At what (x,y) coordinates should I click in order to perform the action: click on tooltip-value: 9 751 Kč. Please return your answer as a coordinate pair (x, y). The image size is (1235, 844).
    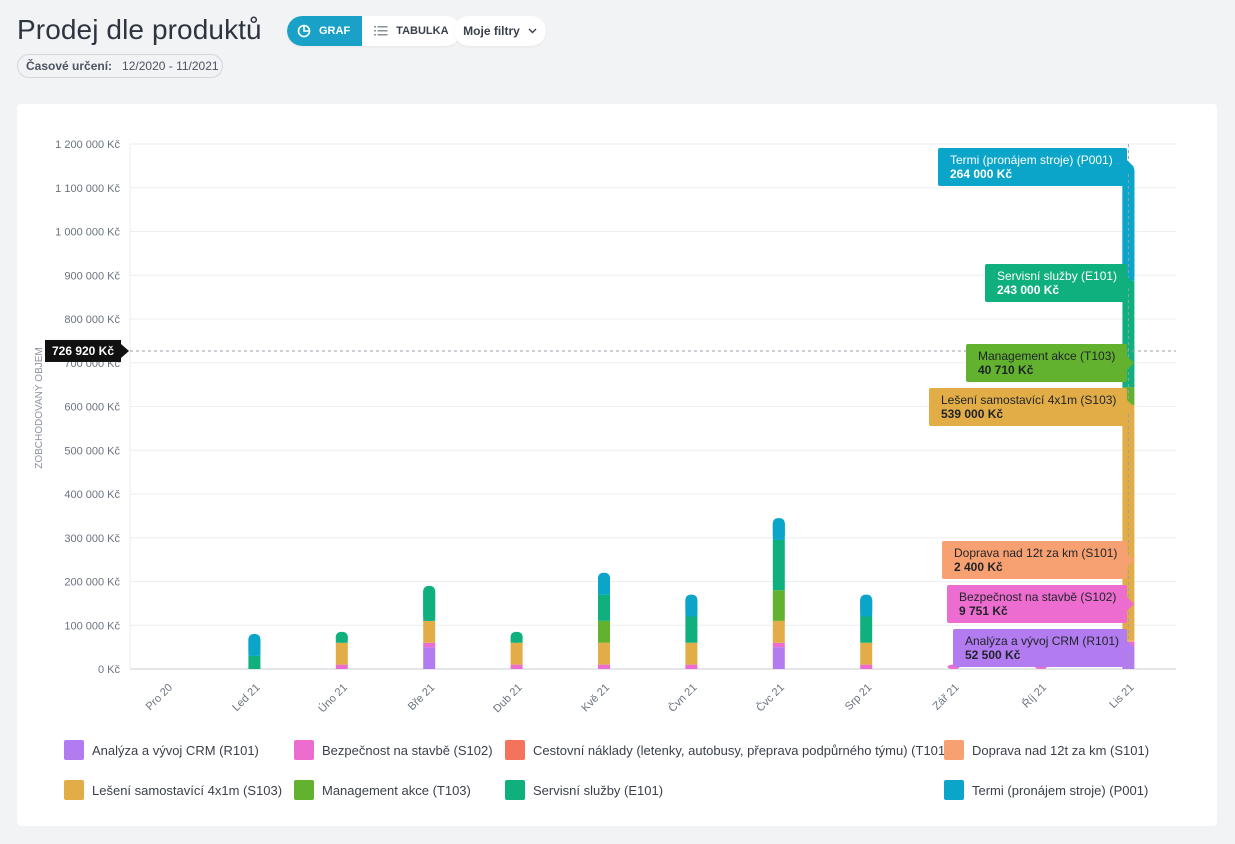
    Looking at the image, I should click on (983, 611).